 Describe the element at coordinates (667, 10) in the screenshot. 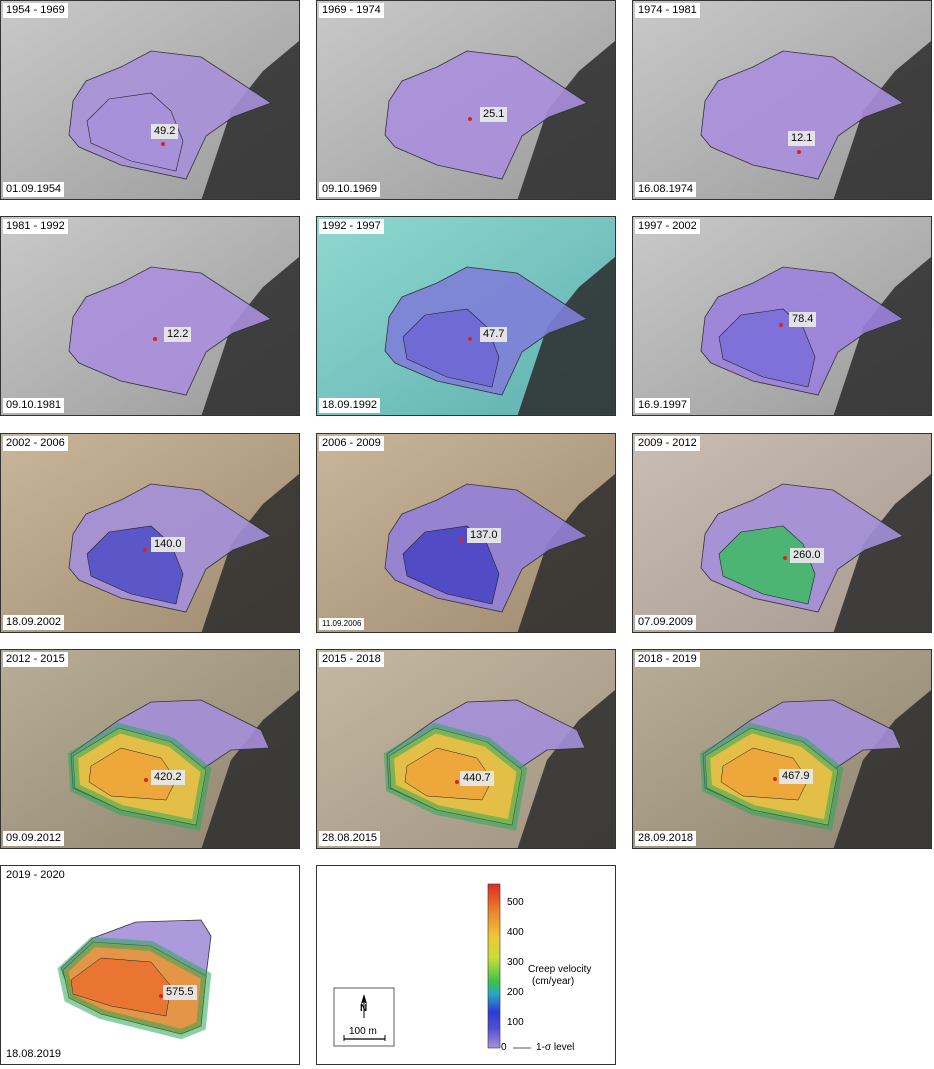

I see `period-label: 1974 - 1981` at that location.